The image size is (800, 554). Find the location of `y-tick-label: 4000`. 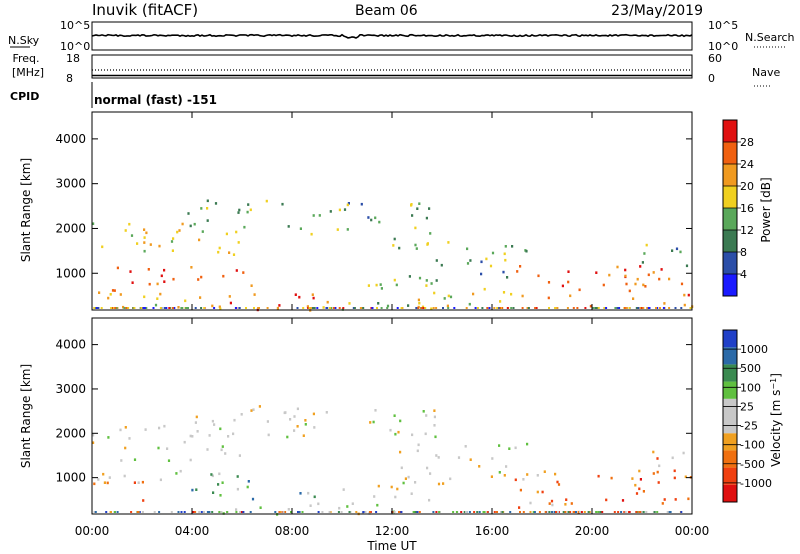

y-tick-label: 4000 is located at coordinates (70, 139).